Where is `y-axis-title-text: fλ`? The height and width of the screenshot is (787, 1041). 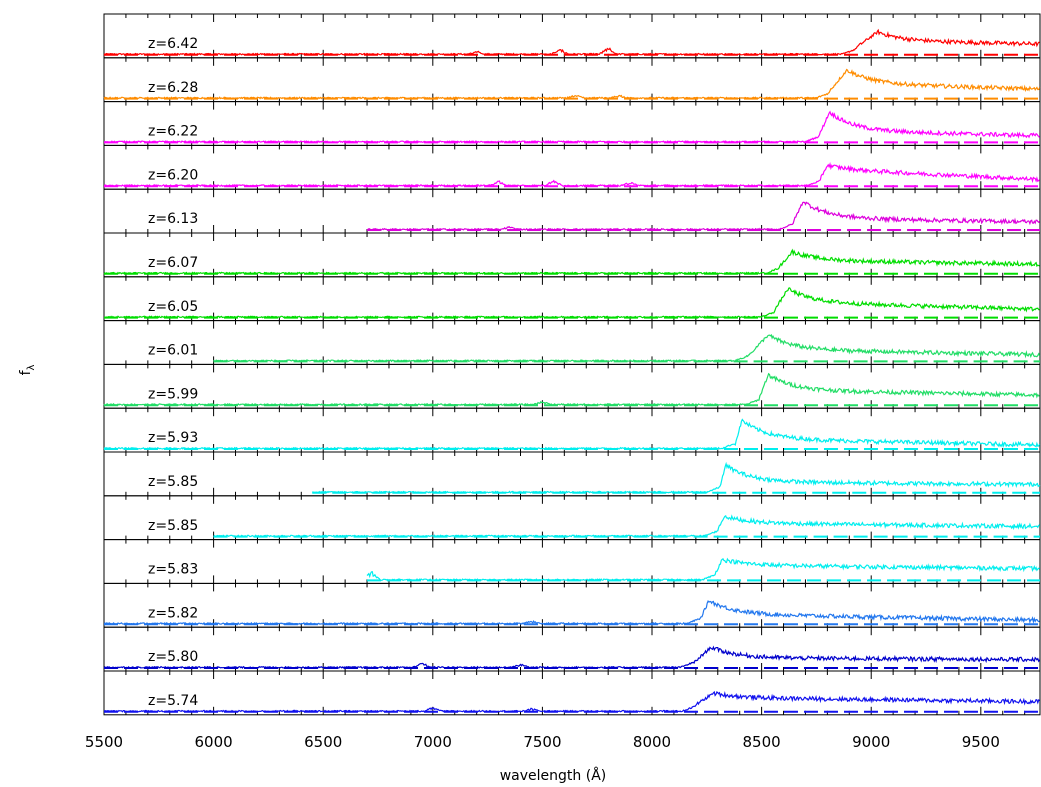 y-axis-title-text: fλ is located at coordinates (27, 369).